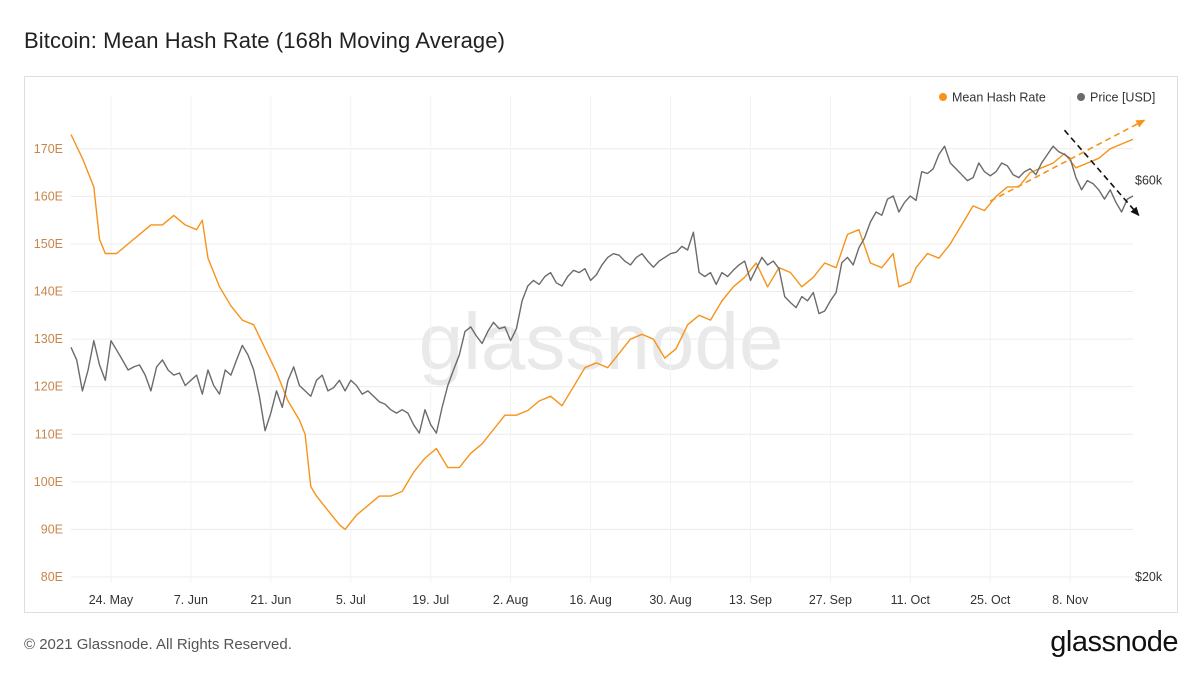 This screenshot has width=1200, height=673. I want to click on x-tick-label: 21. Jun, so click(270, 600).